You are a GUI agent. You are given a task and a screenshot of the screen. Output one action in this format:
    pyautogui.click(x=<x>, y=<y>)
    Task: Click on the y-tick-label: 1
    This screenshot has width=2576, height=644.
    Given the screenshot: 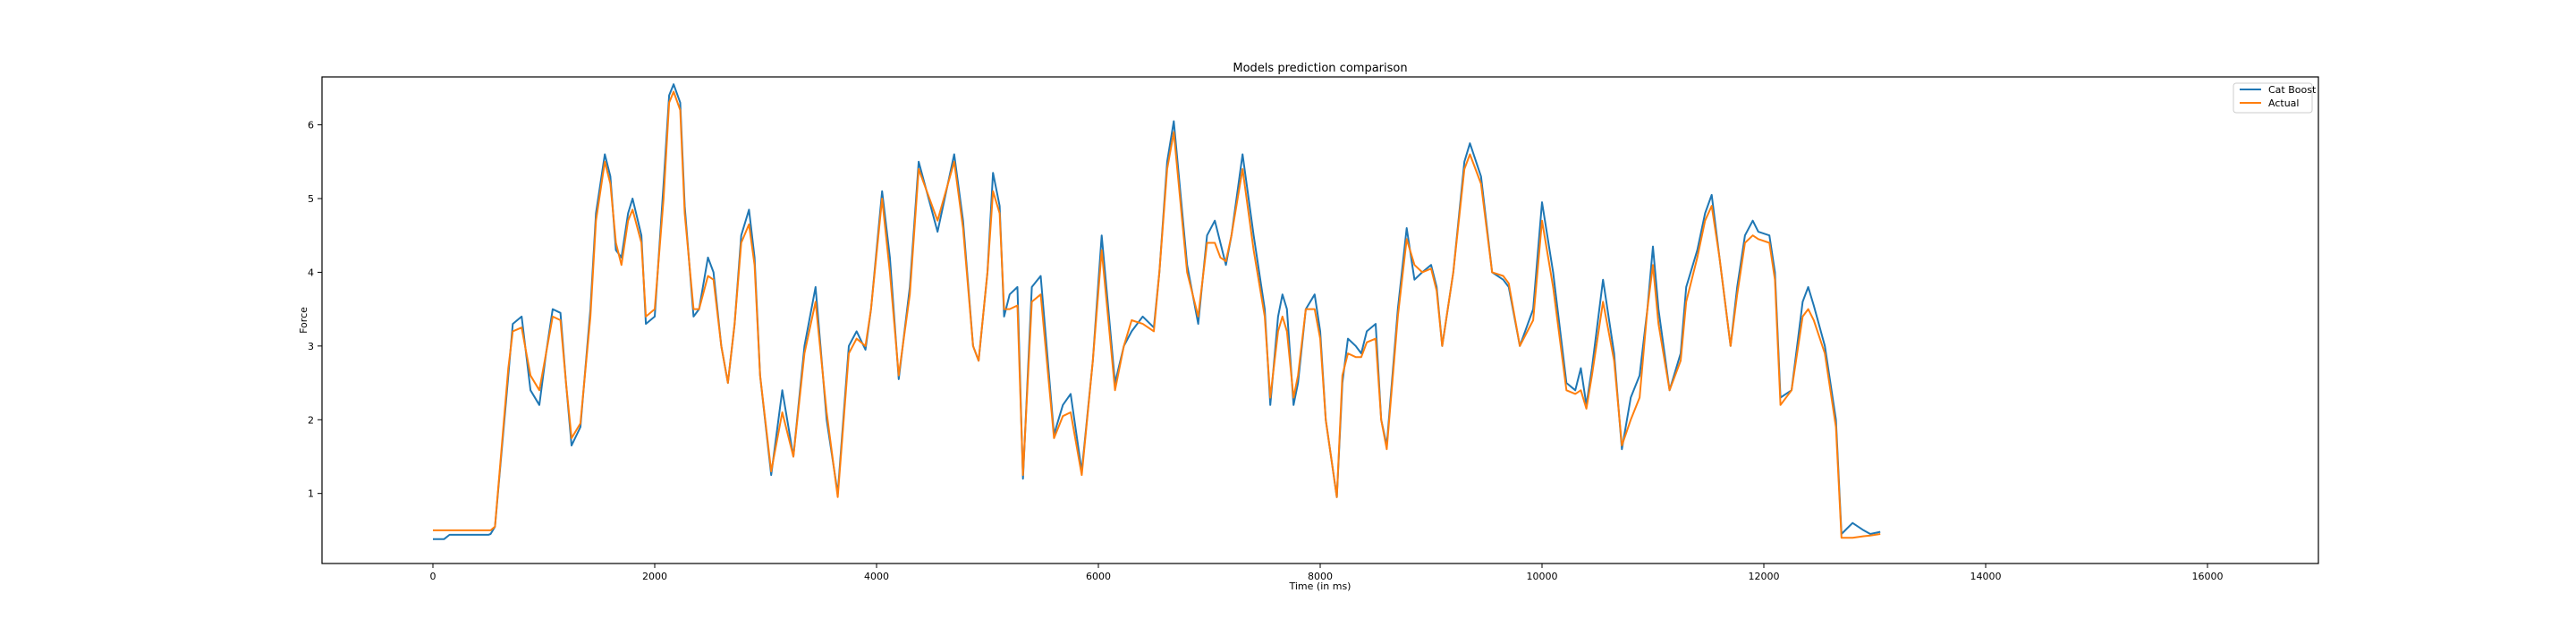 What is the action you would take?
    pyautogui.click(x=311, y=494)
    